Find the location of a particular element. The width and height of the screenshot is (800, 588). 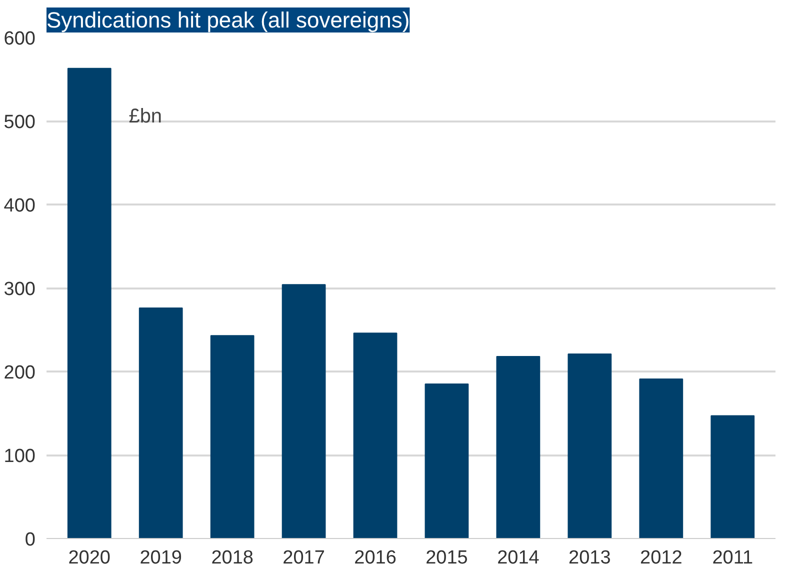

y-tick-label: 500 is located at coordinates (20, 122).